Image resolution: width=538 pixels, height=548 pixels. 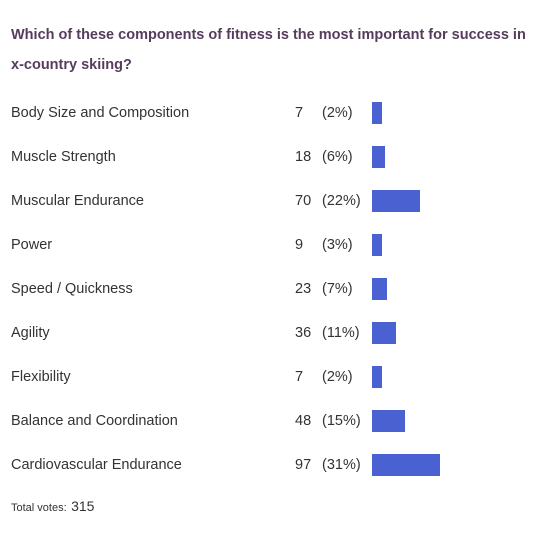 What do you see at coordinates (269, 376) in the screenshot?
I see `poll-row: Flexibility 7 (2%)` at bounding box center [269, 376].